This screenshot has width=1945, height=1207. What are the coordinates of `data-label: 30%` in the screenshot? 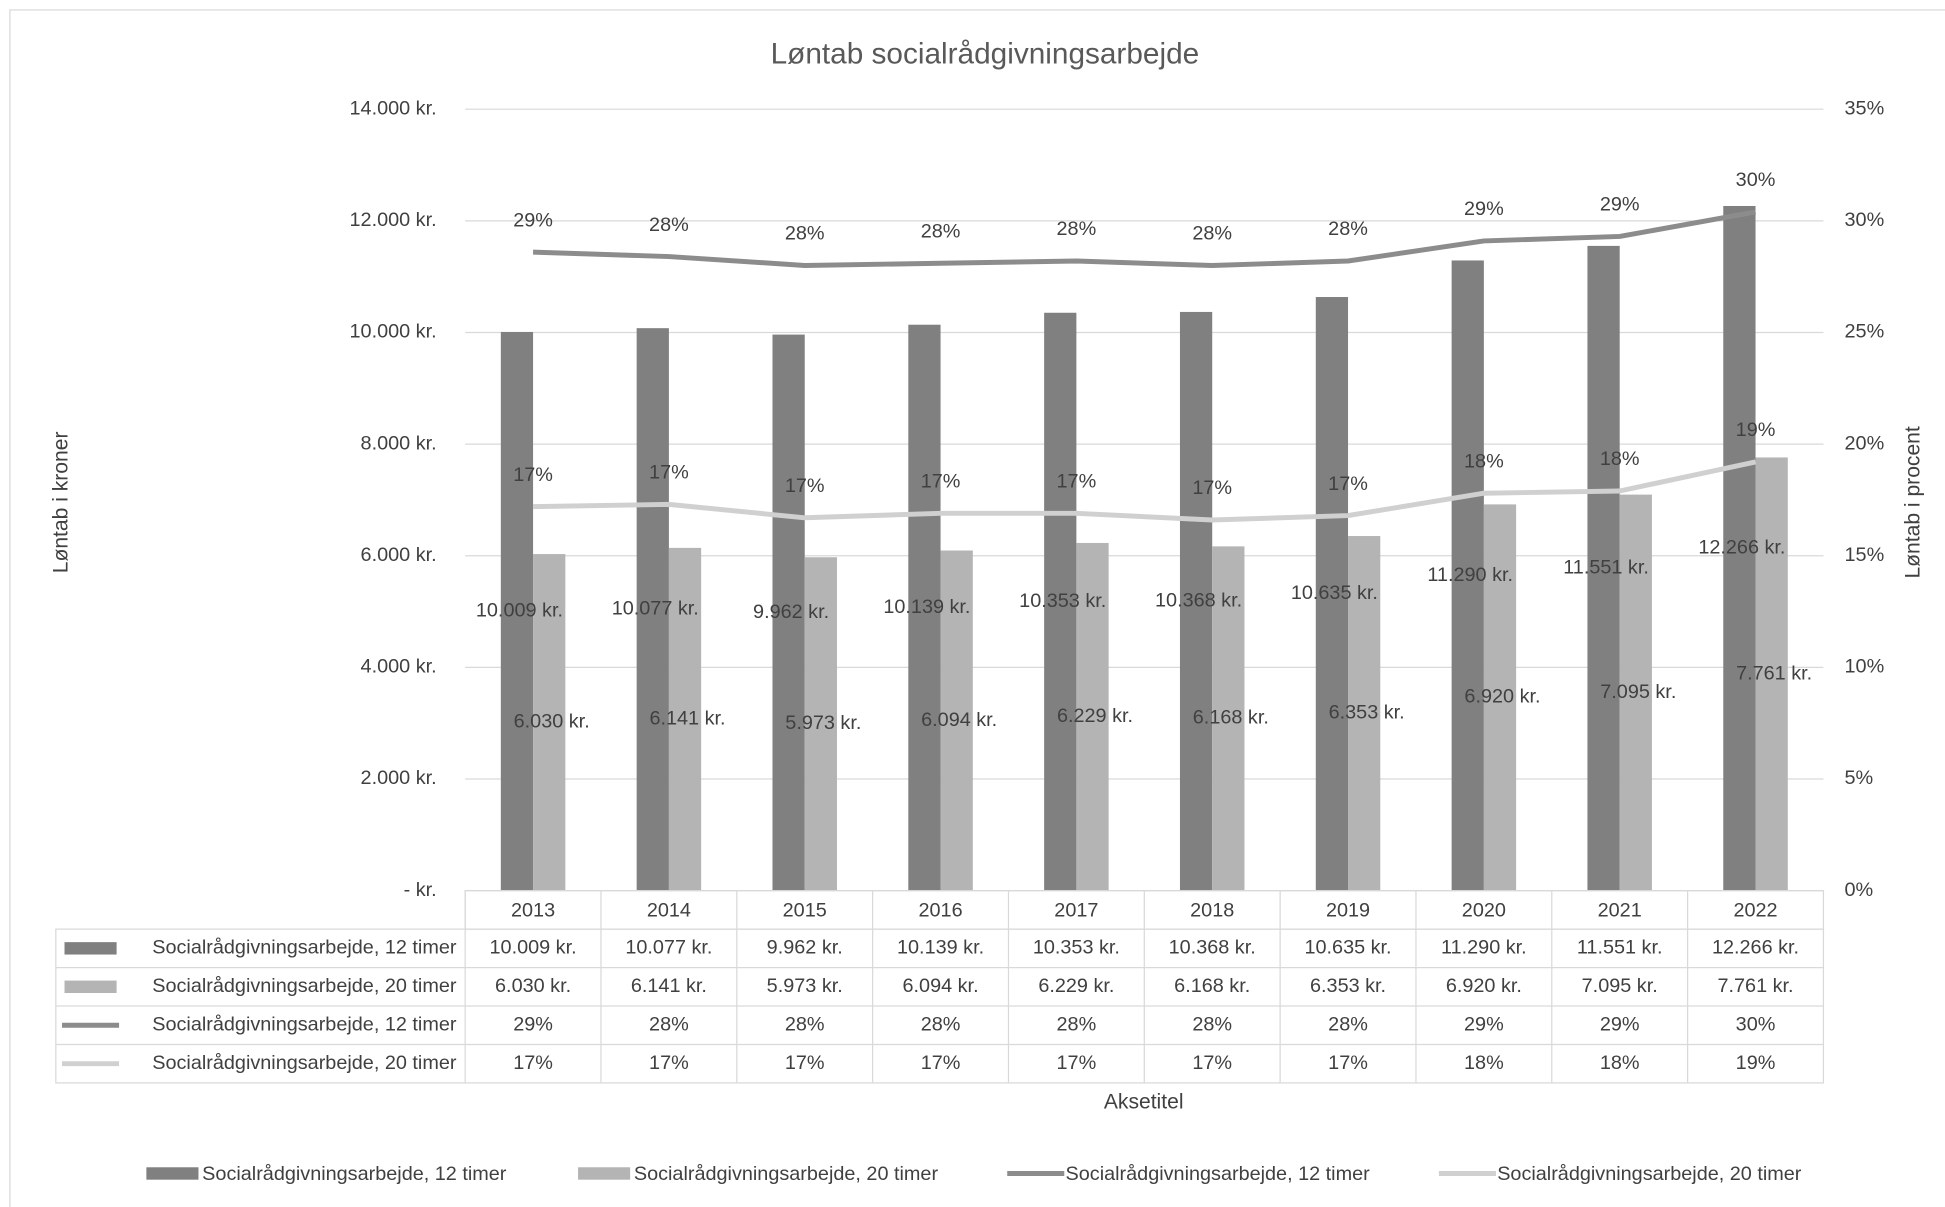 It's located at (1756, 180).